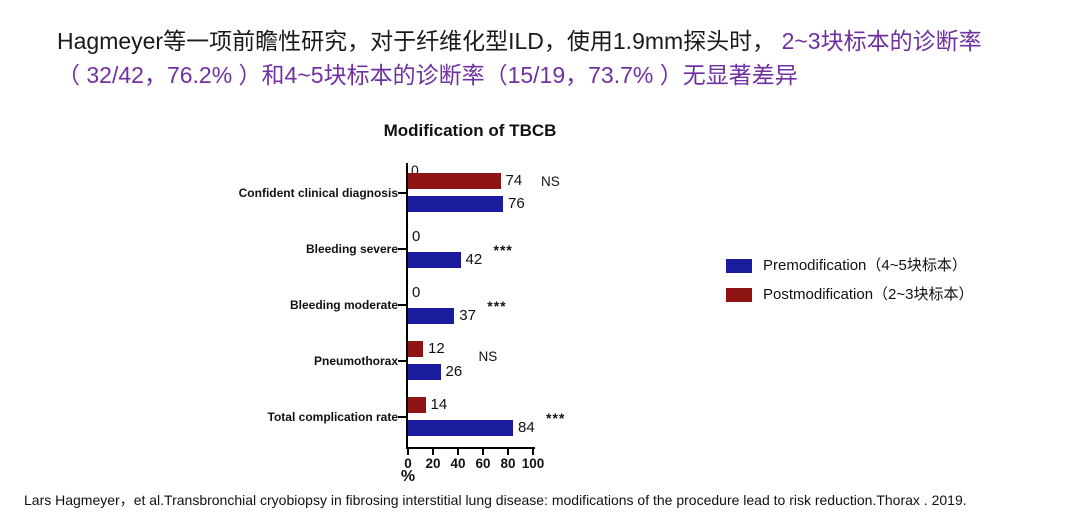  I want to click on legend-item-premodification: Premodification（4~5块标本）, so click(850, 266).